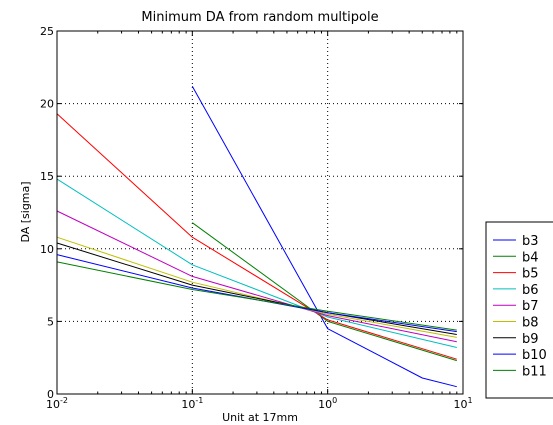 Image resolution: width=553 pixels, height=425 pixels. I want to click on legend-label-b8: b8, so click(530, 323).